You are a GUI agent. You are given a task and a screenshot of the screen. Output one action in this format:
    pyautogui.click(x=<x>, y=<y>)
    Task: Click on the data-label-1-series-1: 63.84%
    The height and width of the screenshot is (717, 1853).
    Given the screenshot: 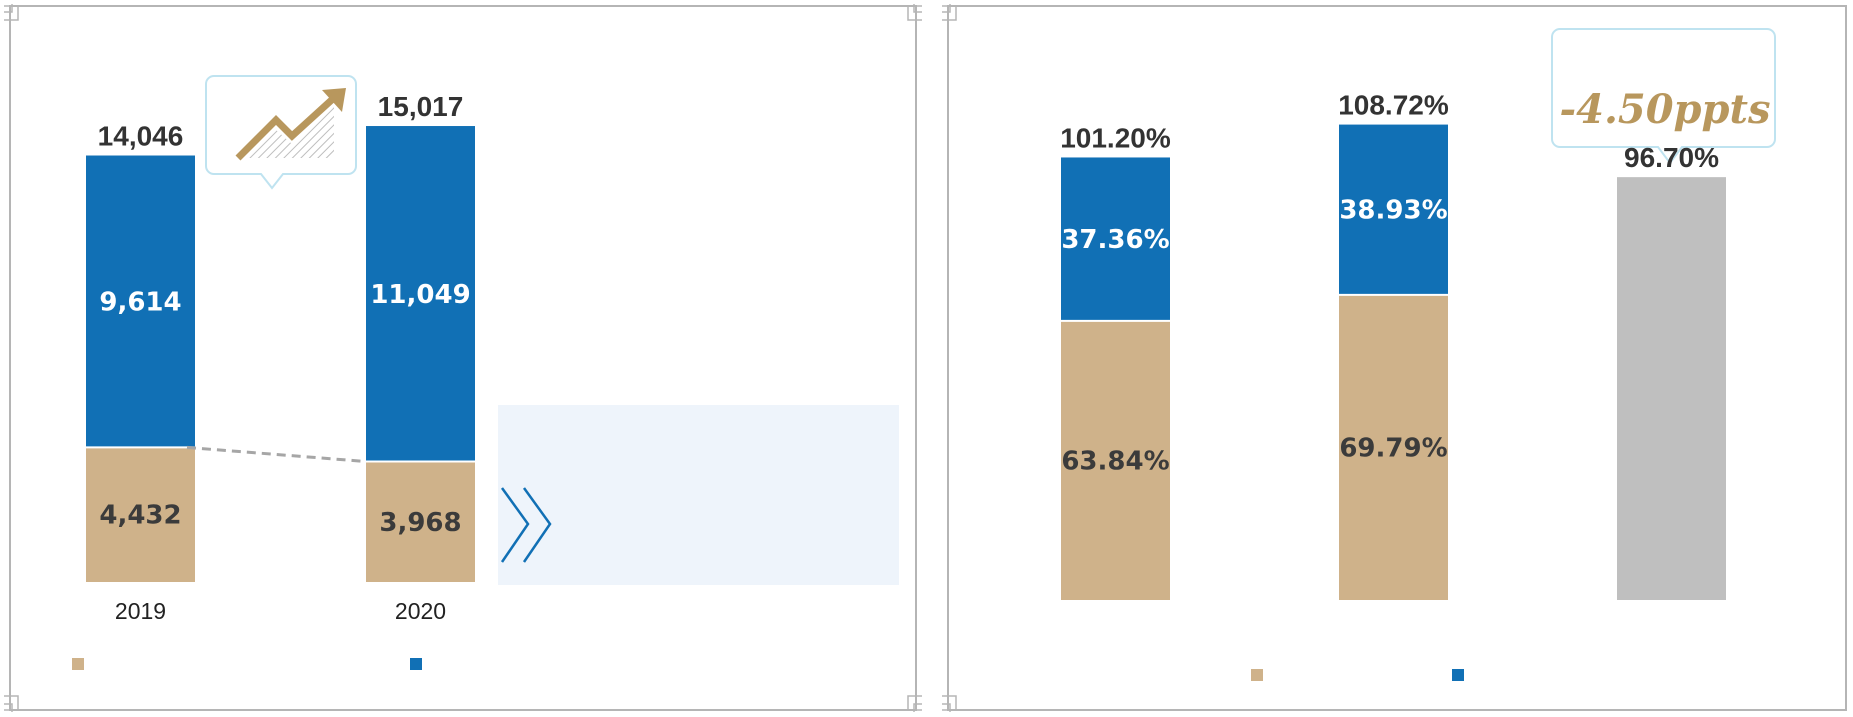 What is the action you would take?
    pyautogui.click(x=1115, y=461)
    